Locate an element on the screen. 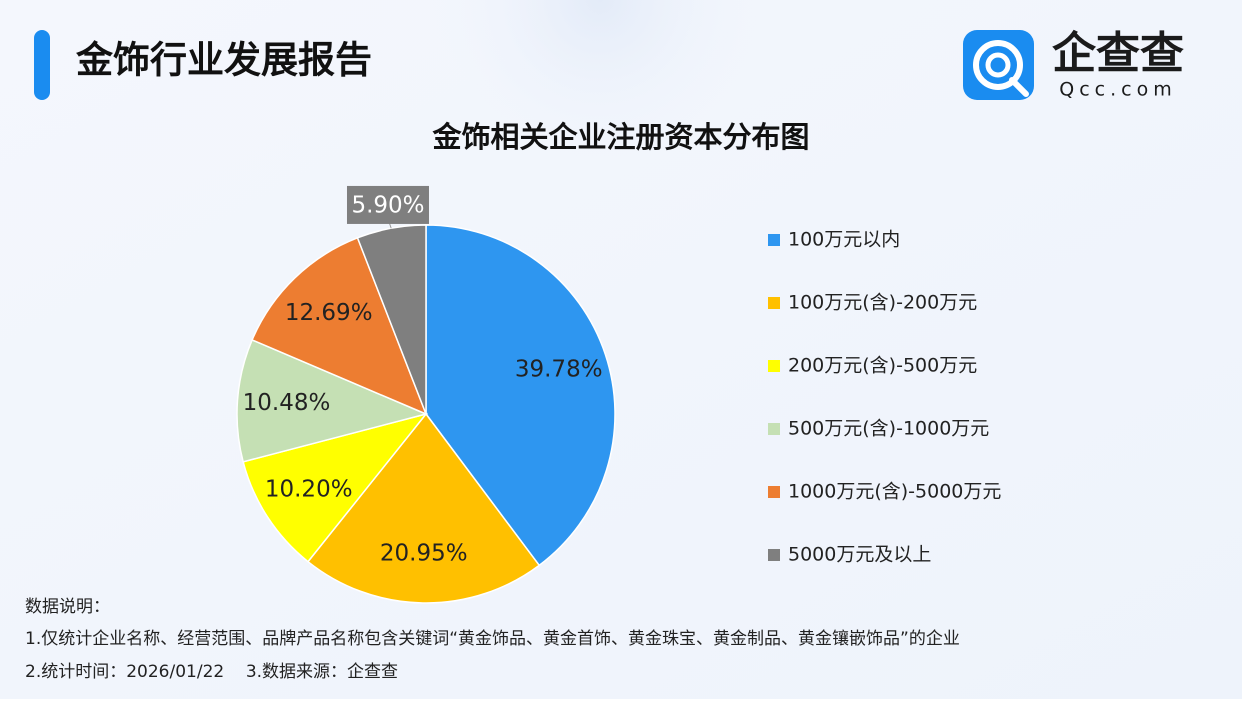 This screenshot has height=703, width=1242. data-label: 39.78% is located at coordinates (559, 369).